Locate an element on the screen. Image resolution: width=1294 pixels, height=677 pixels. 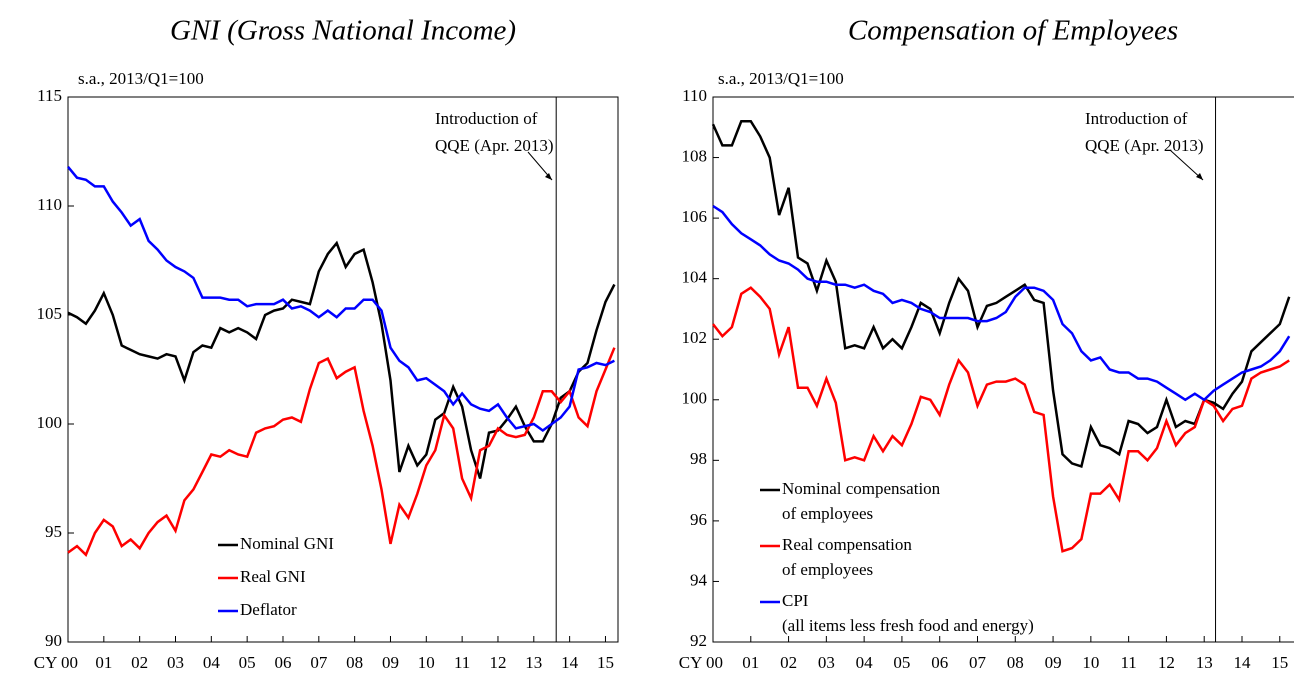
y-tick-label: 95 is located at coordinates (53, 531).